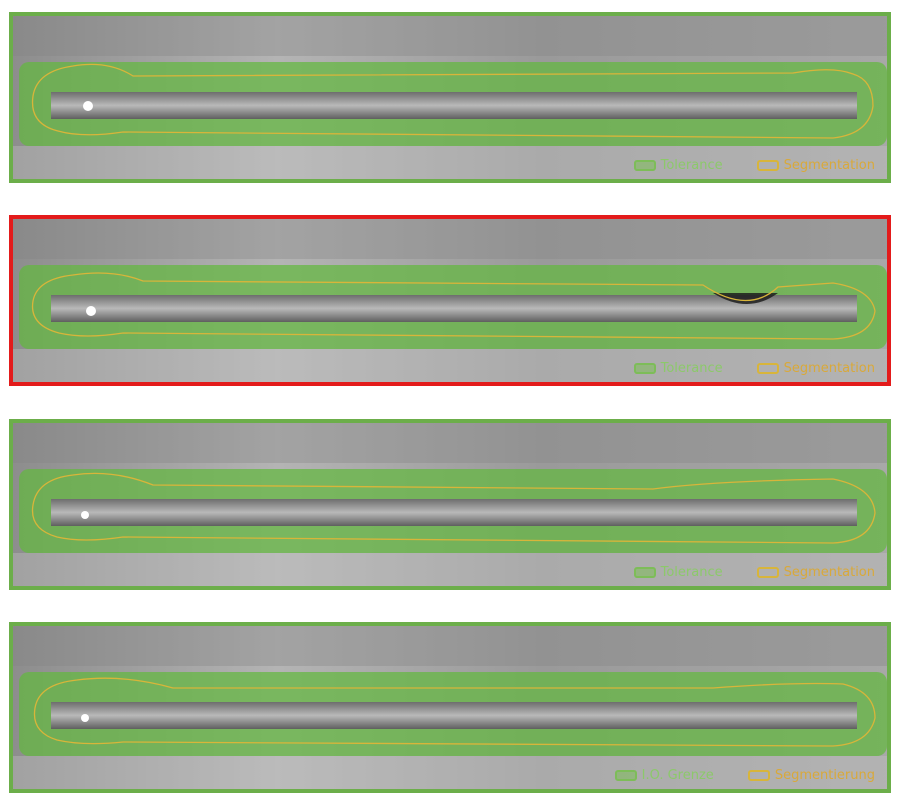 This screenshot has height=803, width=903. I want to click on defect-region, so click(745, 298).